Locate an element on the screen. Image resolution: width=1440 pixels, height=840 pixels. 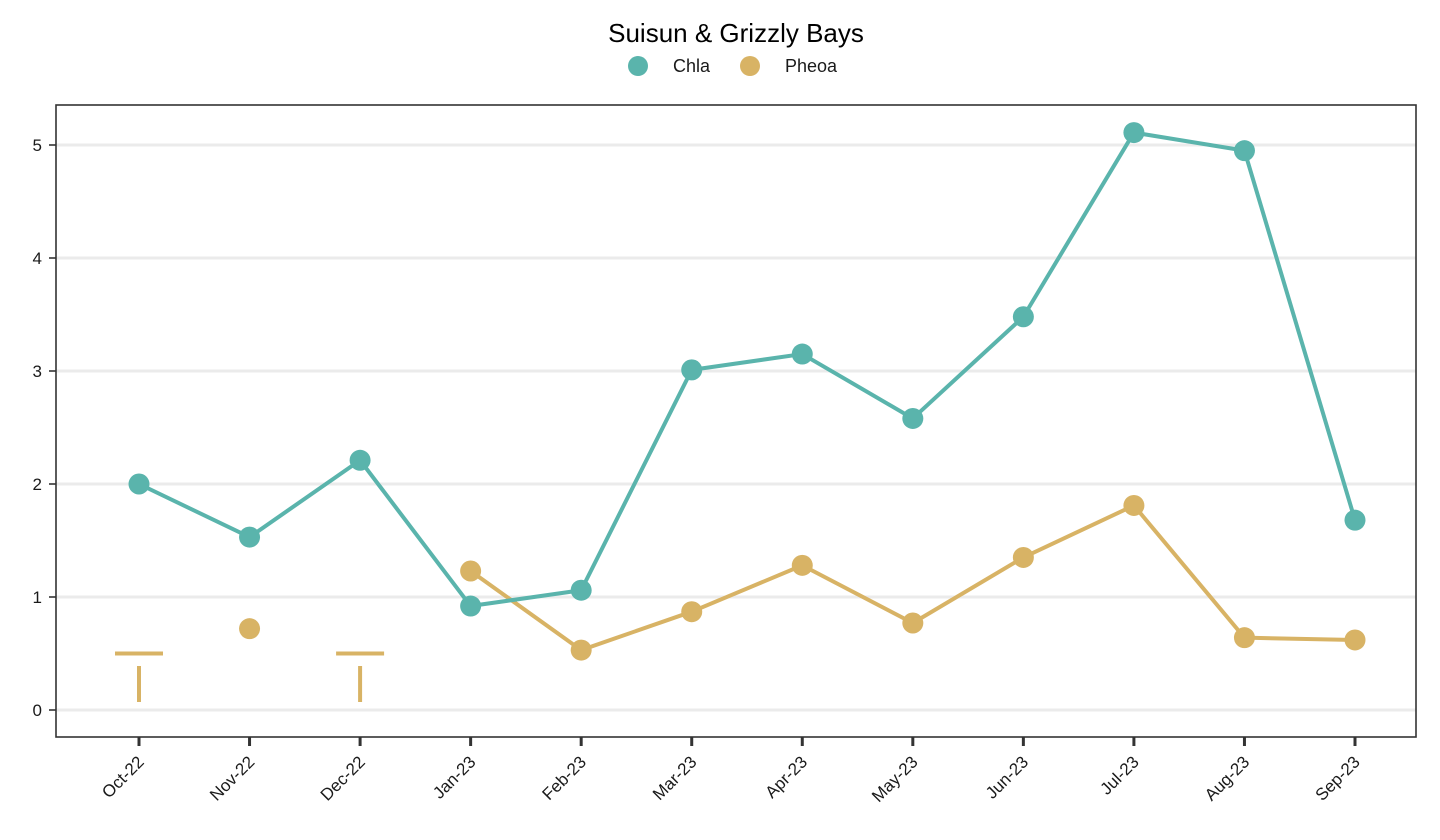
legend-label-pheoa: Pheoa is located at coordinates (811, 66).